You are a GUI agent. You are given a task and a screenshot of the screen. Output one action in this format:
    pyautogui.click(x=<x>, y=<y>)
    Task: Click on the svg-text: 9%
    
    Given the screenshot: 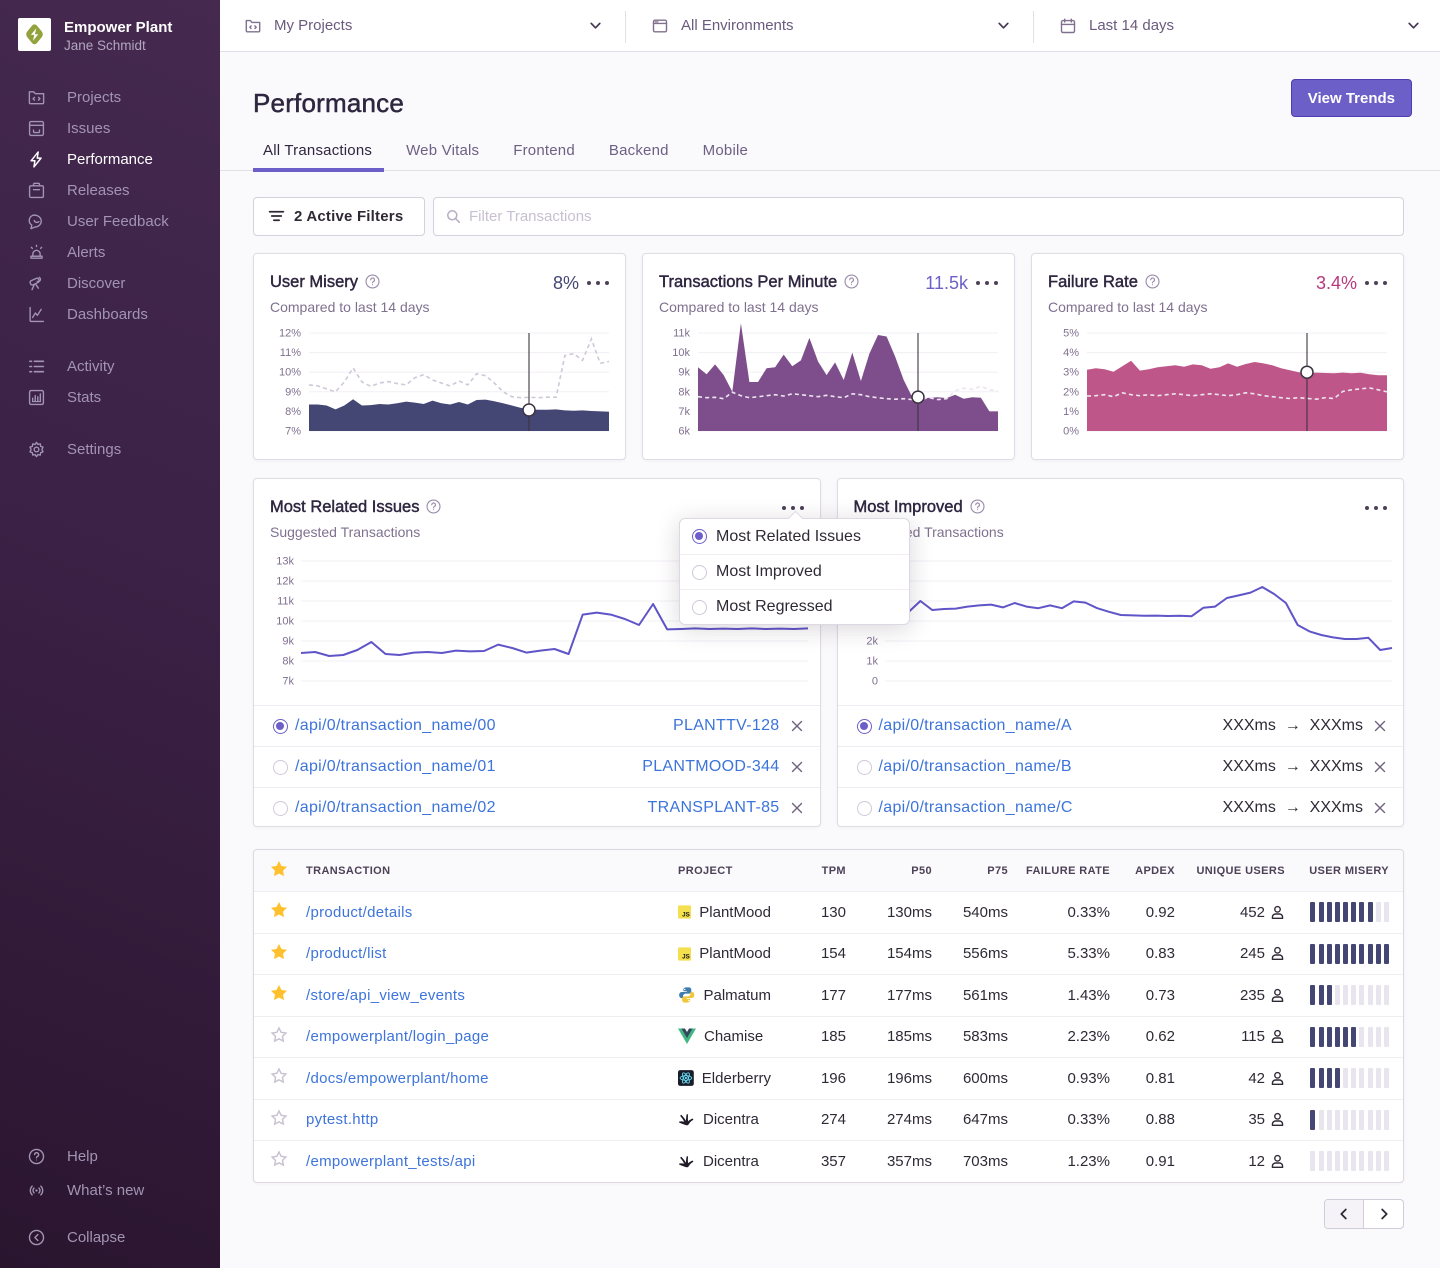 What is the action you would take?
    pyautogui.click(x=293, y=392)
    